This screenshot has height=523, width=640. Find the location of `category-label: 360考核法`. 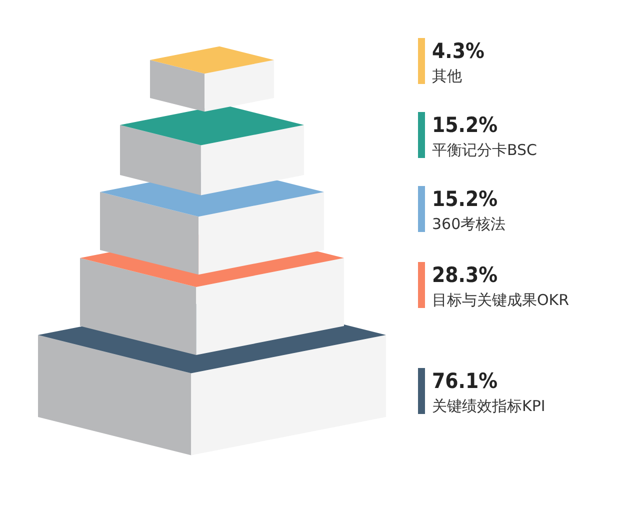

category-label: 360考核法 is located at coordinates (469, 224).